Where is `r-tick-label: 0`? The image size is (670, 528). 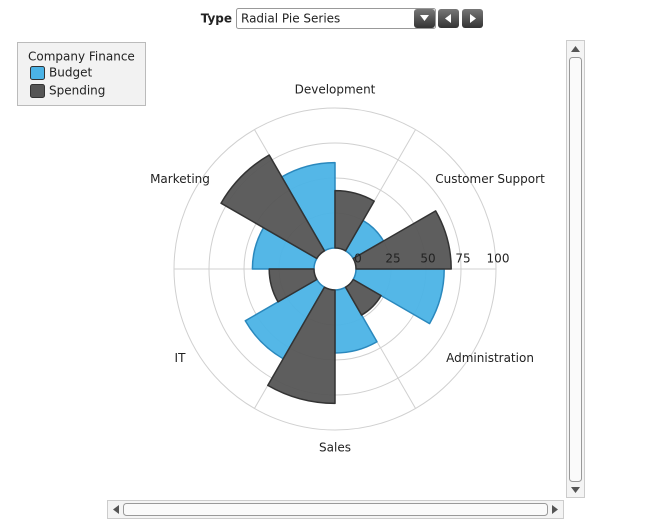
r-tick-label: 0 is located at coordinates (358, 259).